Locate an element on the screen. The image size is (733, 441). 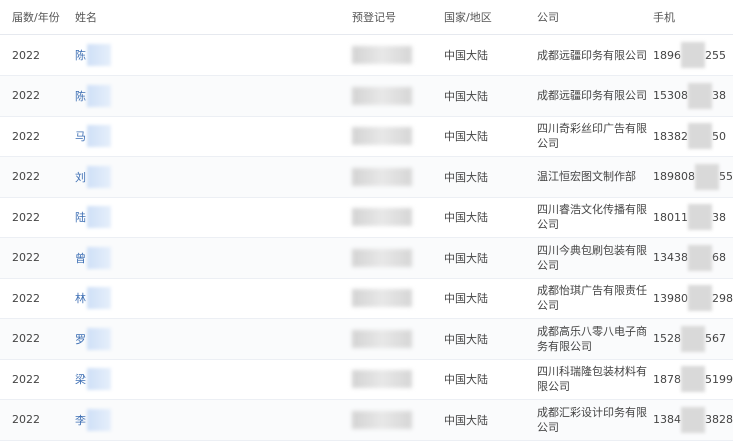
phone-cell: 1384 3828 is located at coordinates (693, 420).